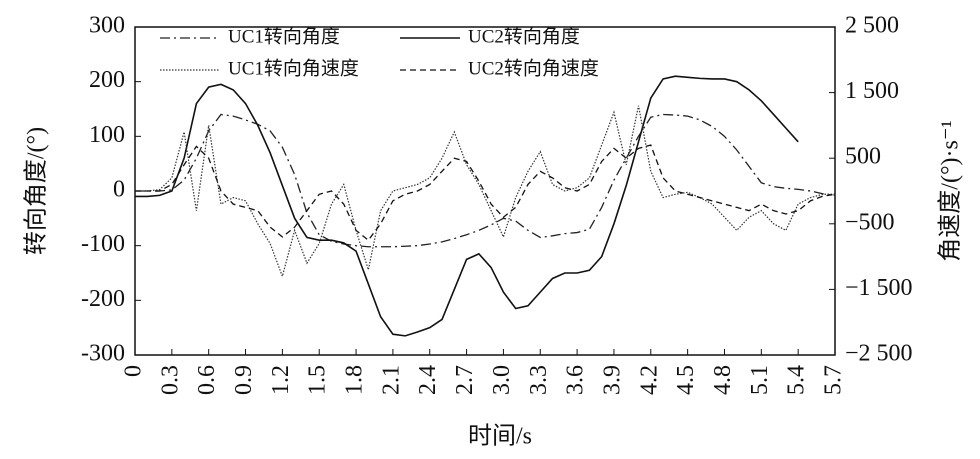  Describe the element at coordinates (533, 68) in the screenshot. I see `legend-label: UC2转向角速度` at that location.